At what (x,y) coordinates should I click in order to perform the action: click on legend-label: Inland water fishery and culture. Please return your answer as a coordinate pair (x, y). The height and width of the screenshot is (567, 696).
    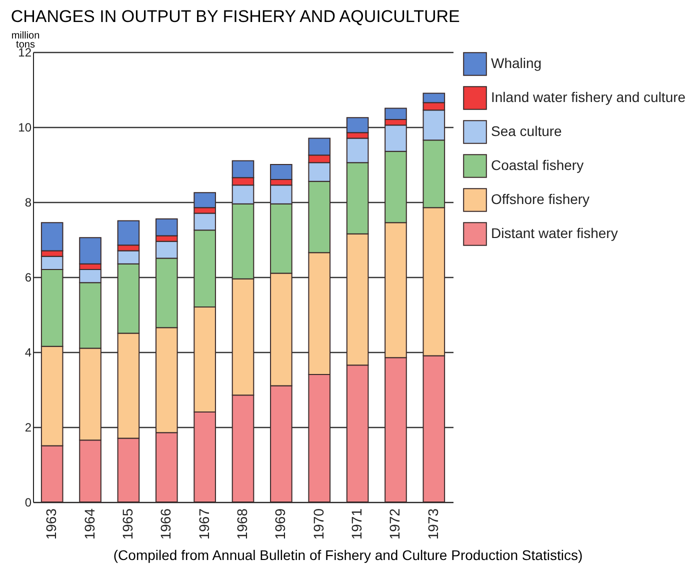
    Looking at the image, I should click on (588, 97).